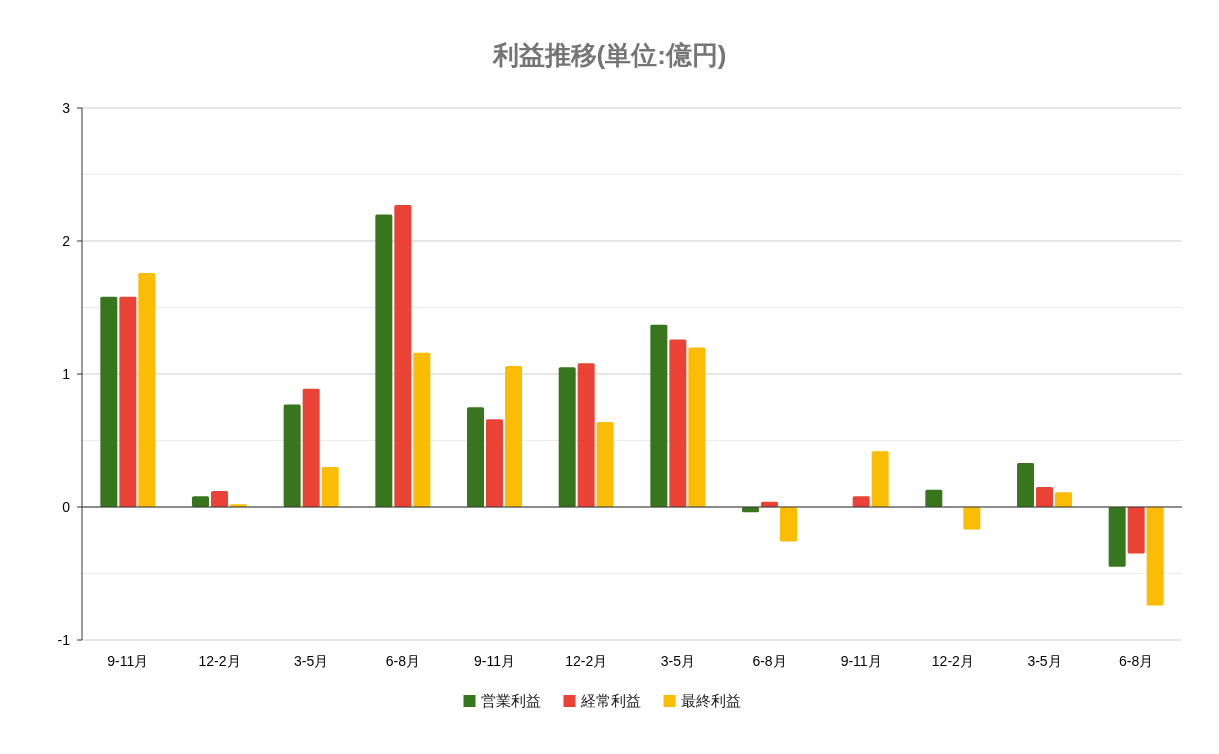 Image resolution: width=1219 pixels, height=754 pixels. What do you see at coordinates (710, 700) in the screenshot?
I see `legend-label: 最終利益` at bounding box center [710, 700].